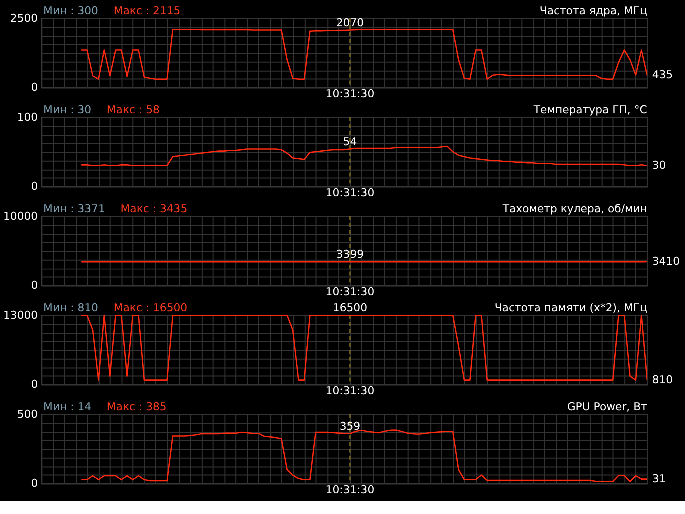 This screenshot has width=685, height=514. What do you see at coordinates (147, 11) in the screenshot?
I see `text: Макс : 2115` at bounding box center [147, 11].